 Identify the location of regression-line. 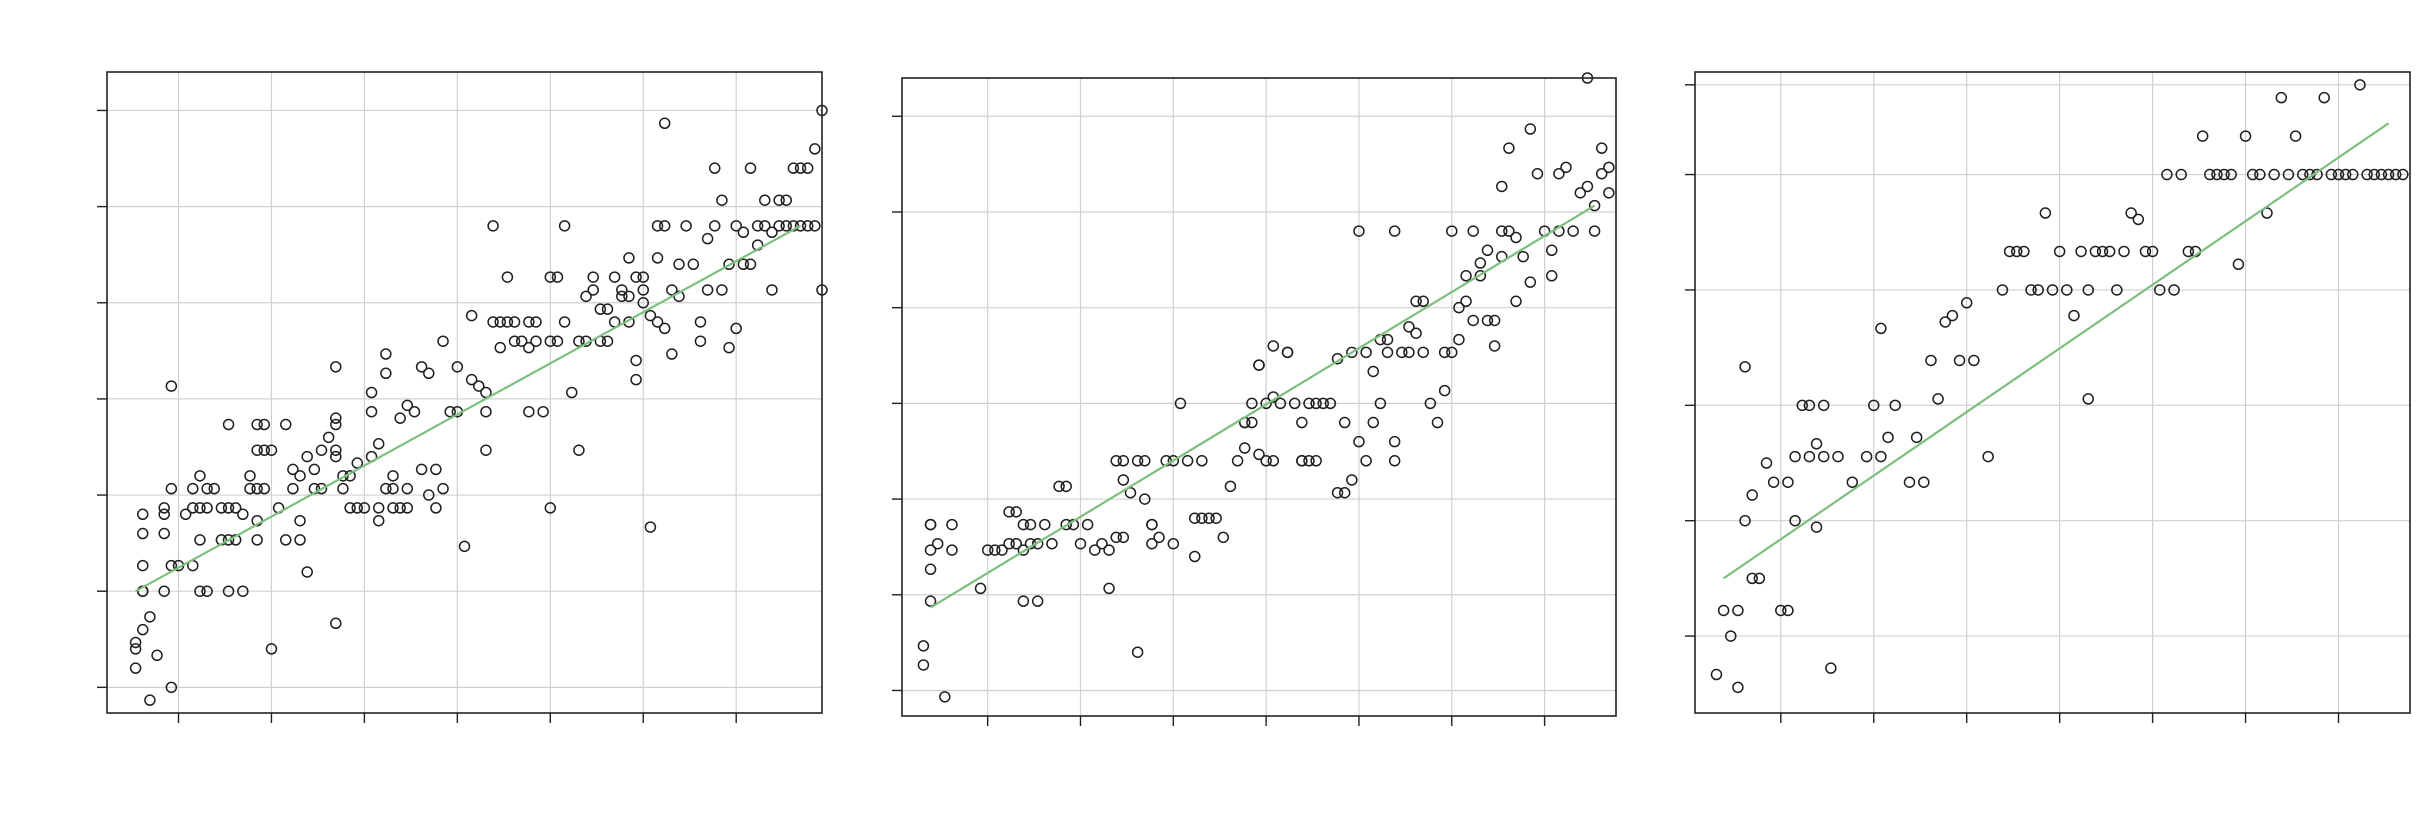
(1262, 406).